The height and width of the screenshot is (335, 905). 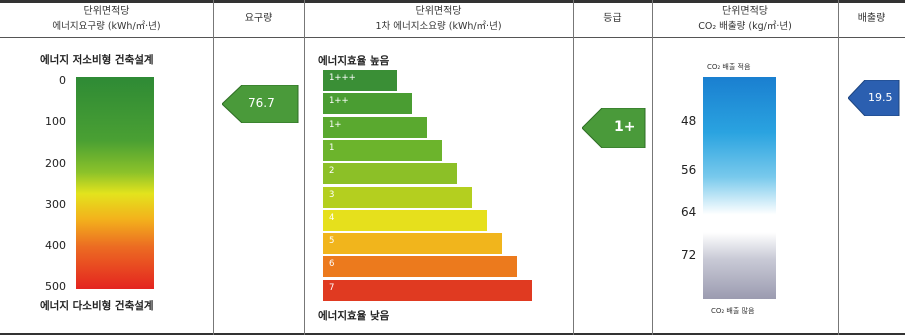 What do you see at coordinates (438, 19) in the screenshot?
I see `header-primary-energy: 단위면적당 1차 에너지소요량 (kWh/㎡·년)` at bounding box center [438, 19].